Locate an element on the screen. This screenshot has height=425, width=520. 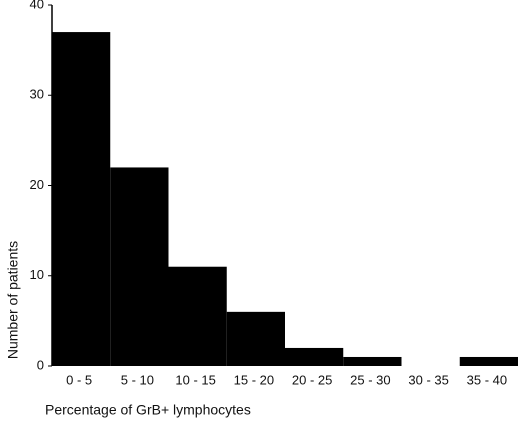
x-tick-label: 0 - 5 is located at coordinates (79, 379).